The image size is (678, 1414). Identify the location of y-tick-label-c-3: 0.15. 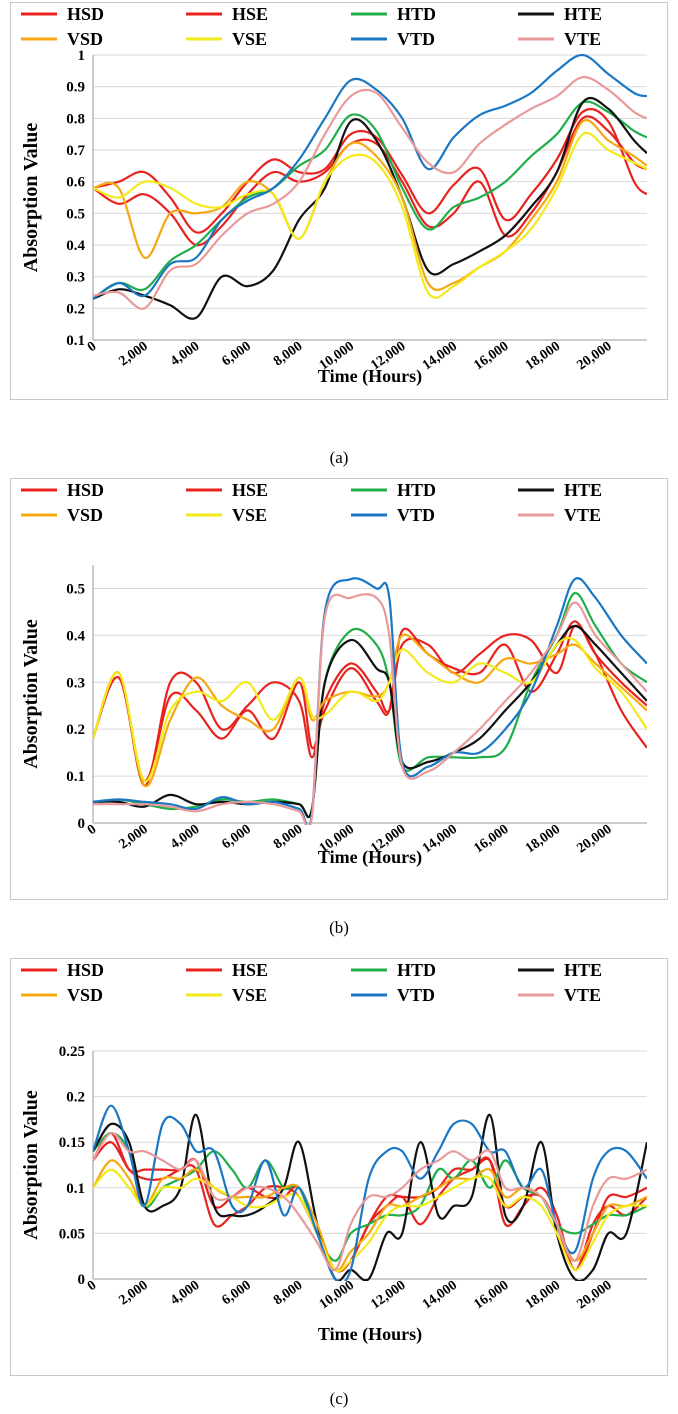
(72, 1143).